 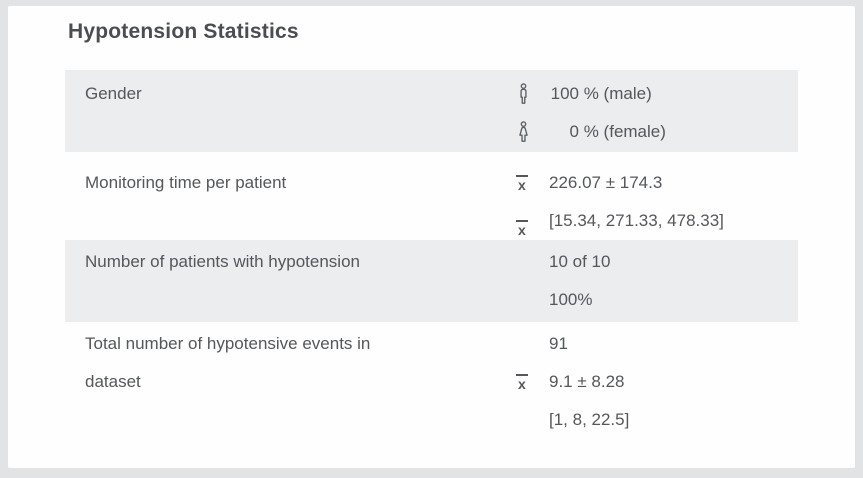 What do you see at coordinates (431, 111) in the screenshot?
I see `table-row-gender: Gender 100 % (male)` at bounding box center [431, 111].